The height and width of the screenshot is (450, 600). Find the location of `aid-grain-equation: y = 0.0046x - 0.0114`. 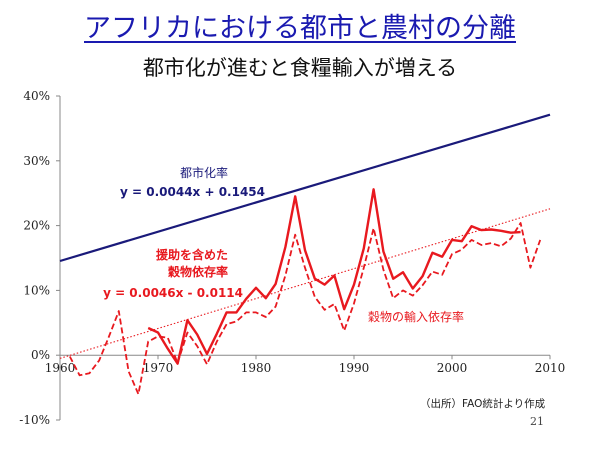

aid-grain-equation: y = 0.0046x - 0.0114 is located at coordinates (173, 293).